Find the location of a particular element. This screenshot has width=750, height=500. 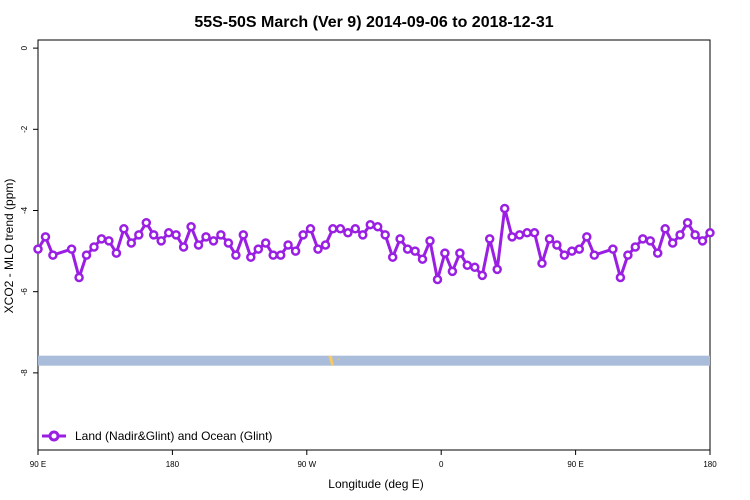

series-line is located at coordinates (374, 244).